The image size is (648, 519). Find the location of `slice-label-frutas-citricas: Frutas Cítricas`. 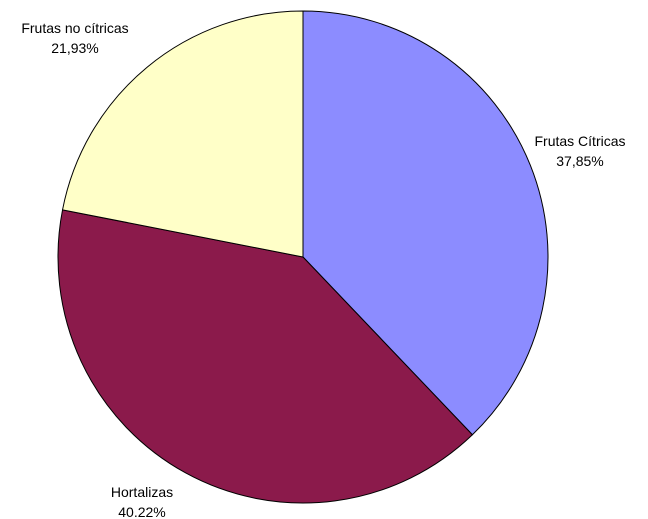

slice-label-frutas-citricas: Frutas Cítricas is located at coordinates (579, 141).